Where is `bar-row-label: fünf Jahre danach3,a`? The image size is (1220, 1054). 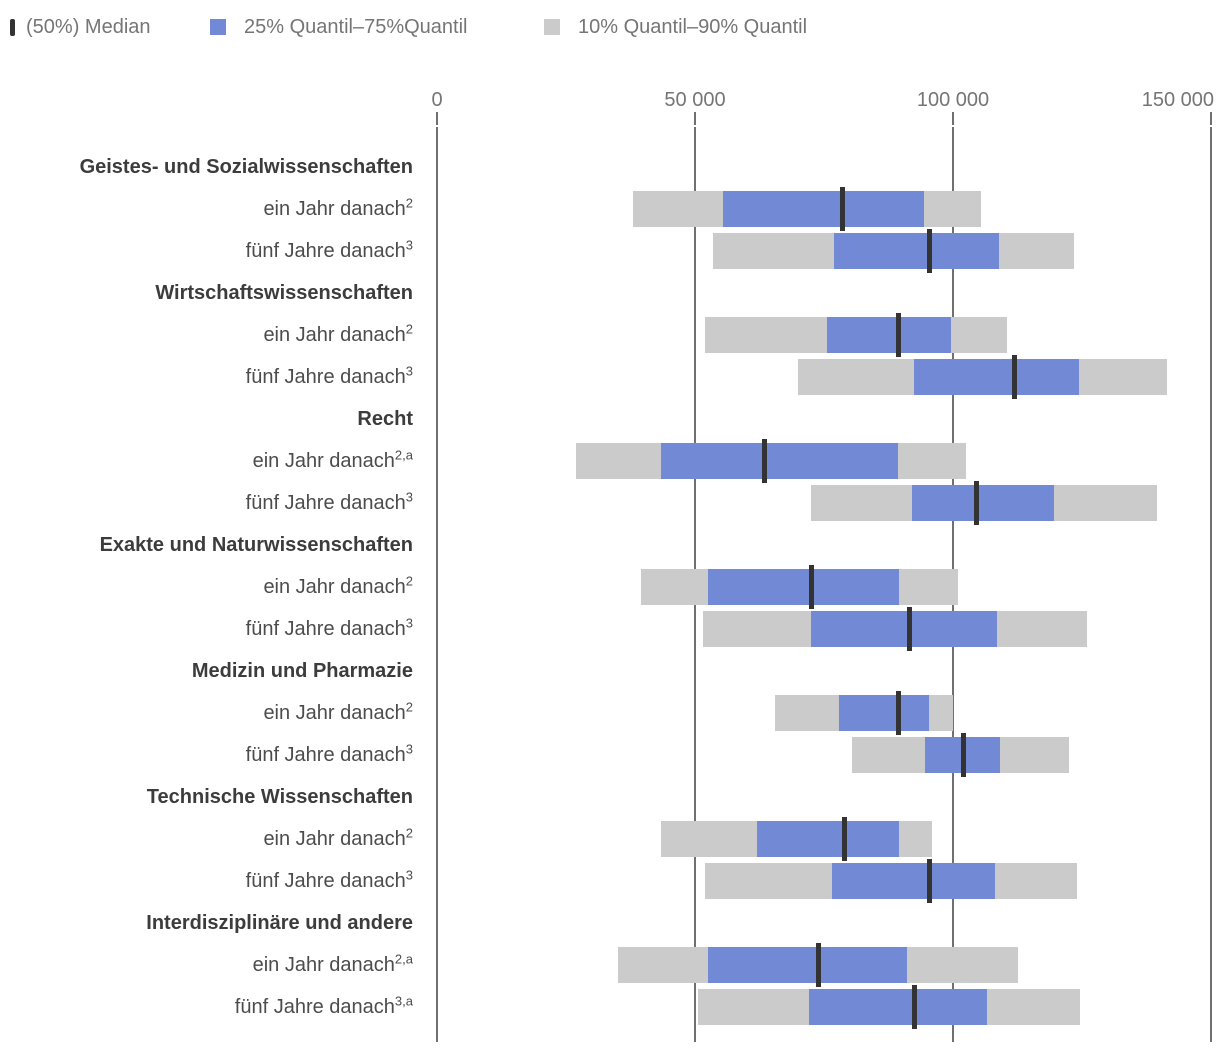 bar-row-label: fünf Jahre danach3,a is located at coordinates (323, 1005).